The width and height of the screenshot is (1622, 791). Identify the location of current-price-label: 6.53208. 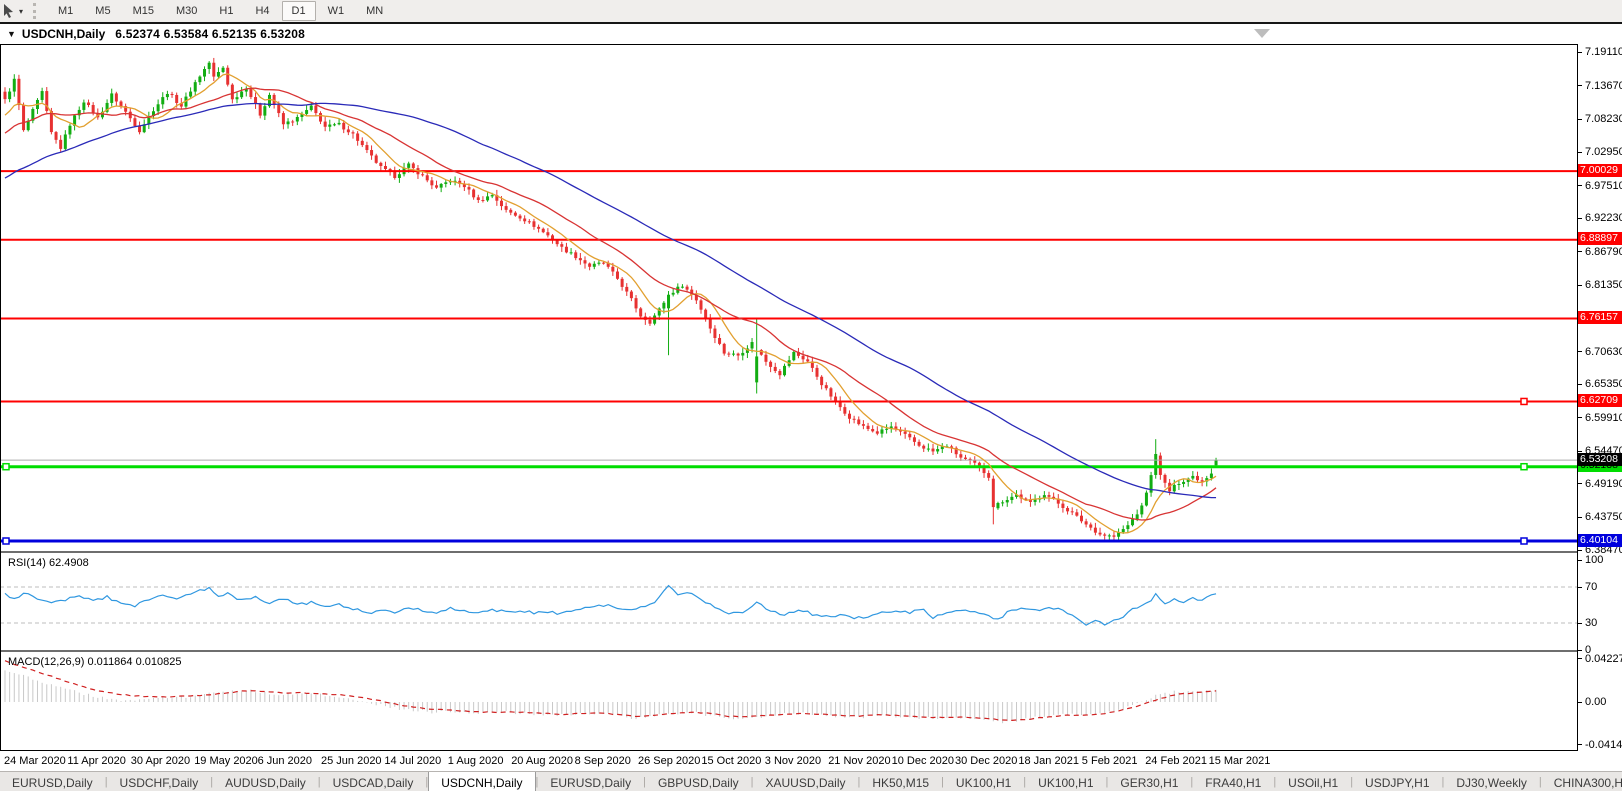
(1600, 459).